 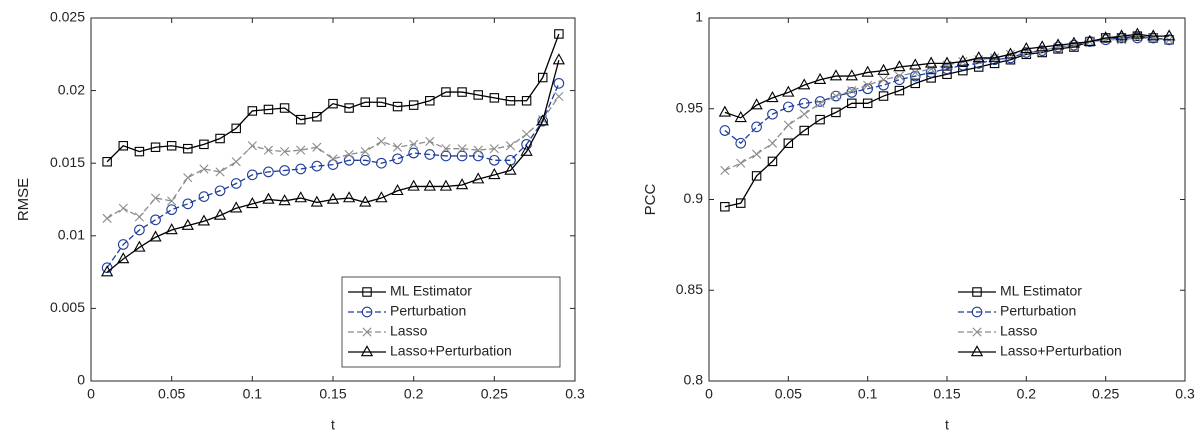 What do you see at coordinates (367, 332) in the screenshot?
I see `legend-marker` at bounding box center [367, 332].